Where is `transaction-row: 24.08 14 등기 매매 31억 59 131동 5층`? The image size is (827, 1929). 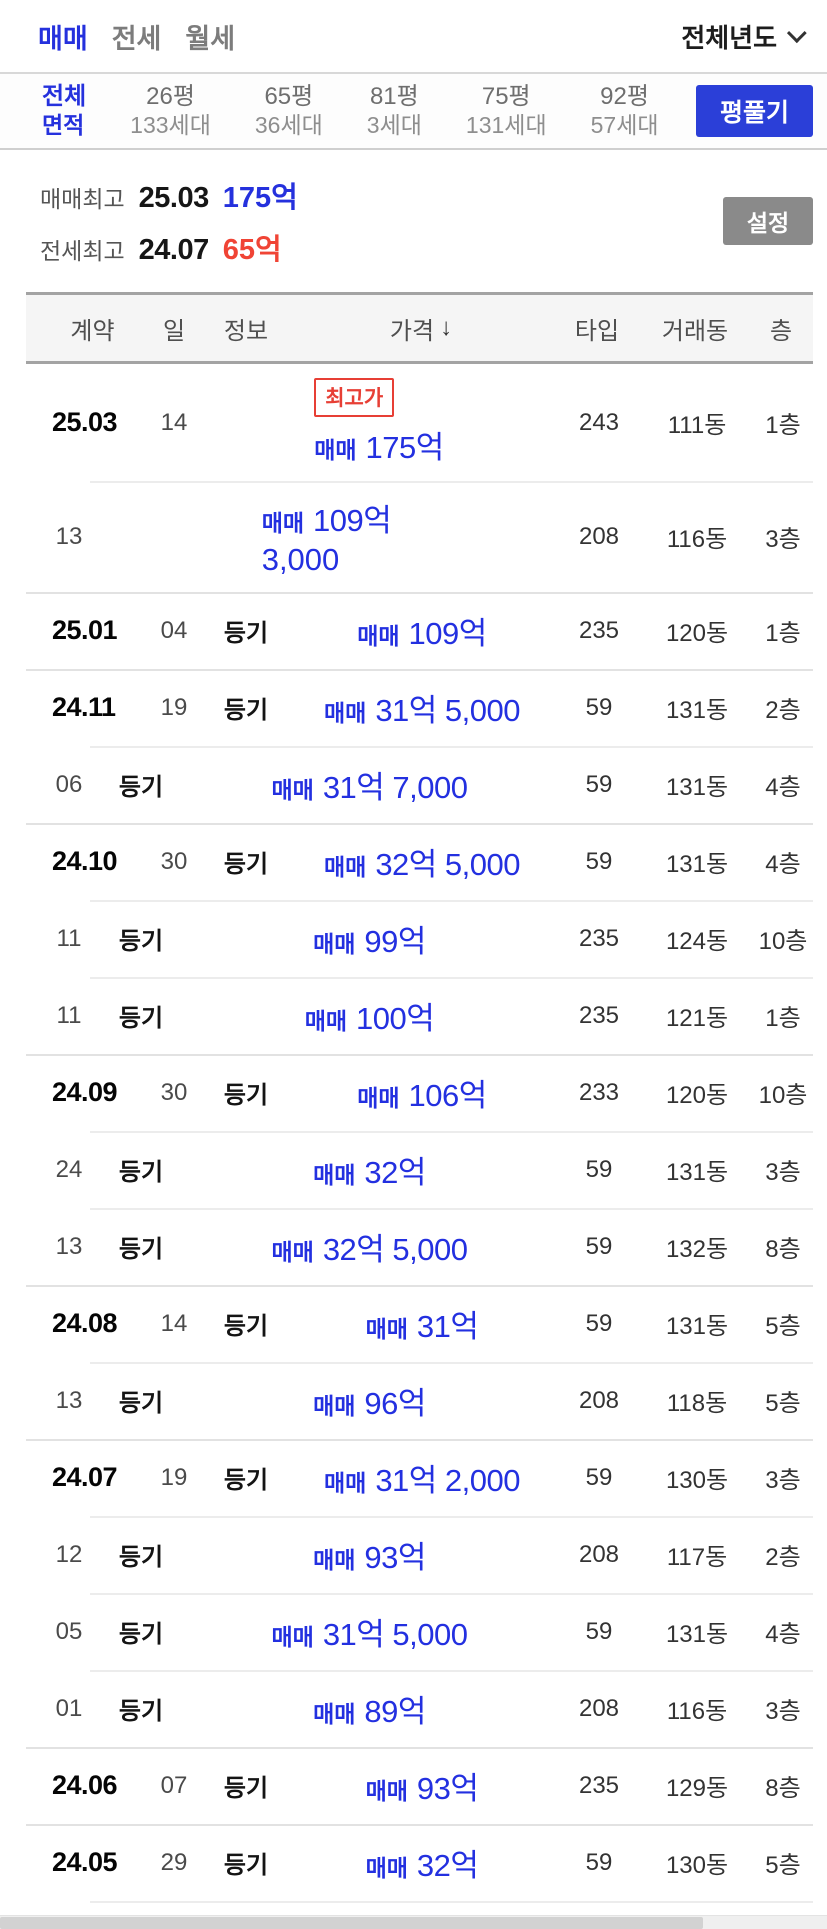
transaction-row: 24.08 14 등기 매매 31억 59 131동 5층 is located at coordinates (413, 1323).